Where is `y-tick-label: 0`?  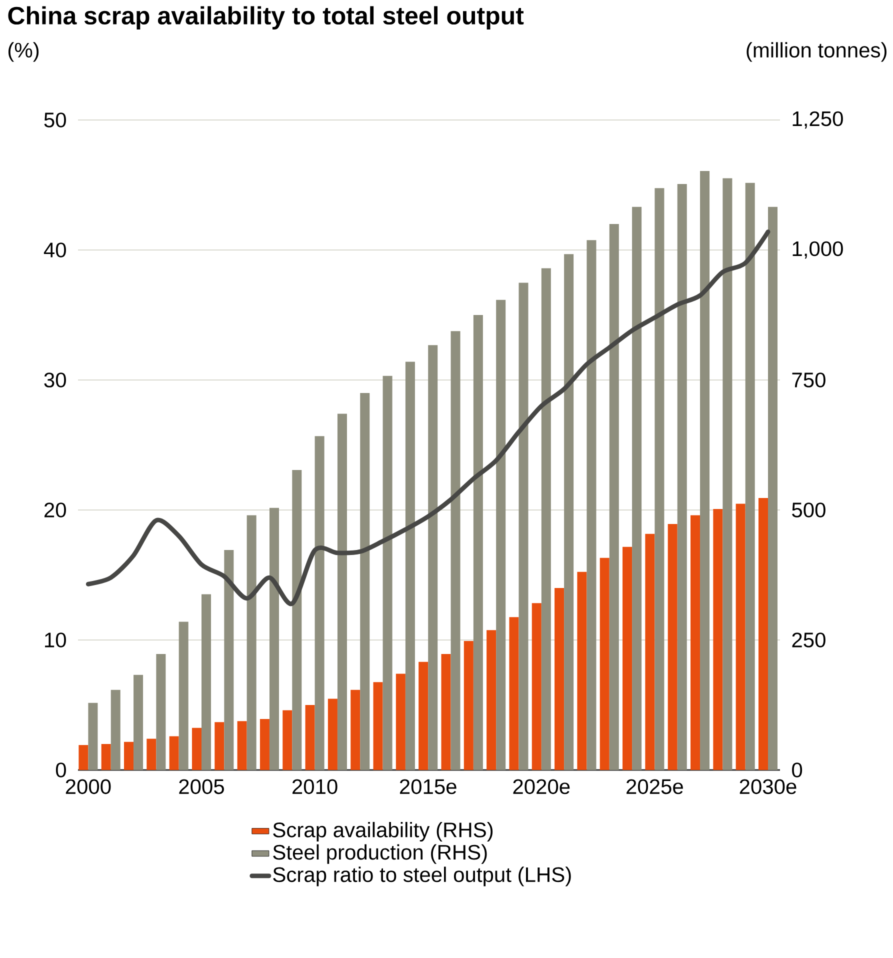
y-tick-label: 0 is located at coordinates (61, 770).